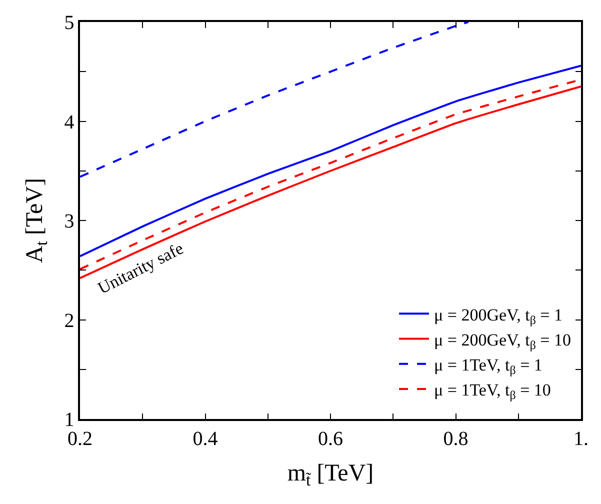 This screenshot has height=504, width=601. What do you see at coordinates (205, 439) in the screenshot?
I see `x-tick-label: 0.4` at bounding box center [205, 439].